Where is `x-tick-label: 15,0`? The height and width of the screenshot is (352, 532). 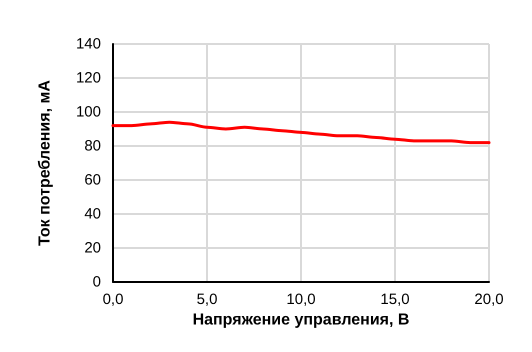 x-tick-label: 15,0 is located at coordinates (395, 299).